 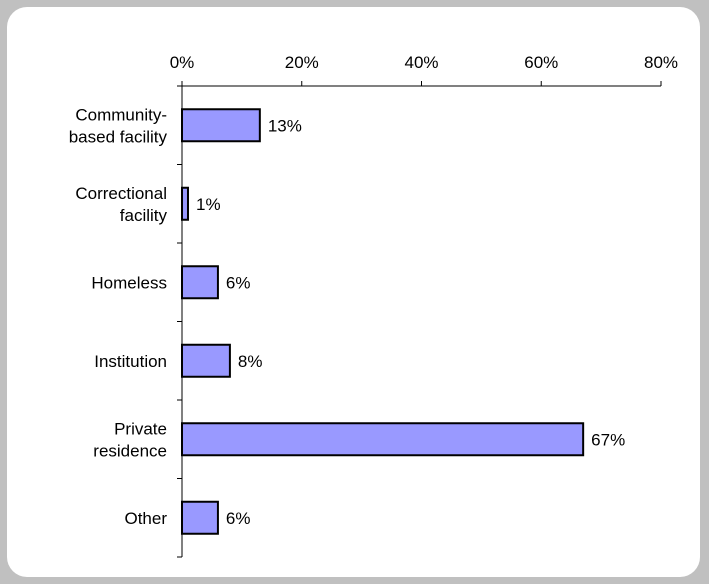 What do you see at coordinates (661, 62) in the screenshot?
I see `x-tick-label: 80%` at bounding box center [661, 62].